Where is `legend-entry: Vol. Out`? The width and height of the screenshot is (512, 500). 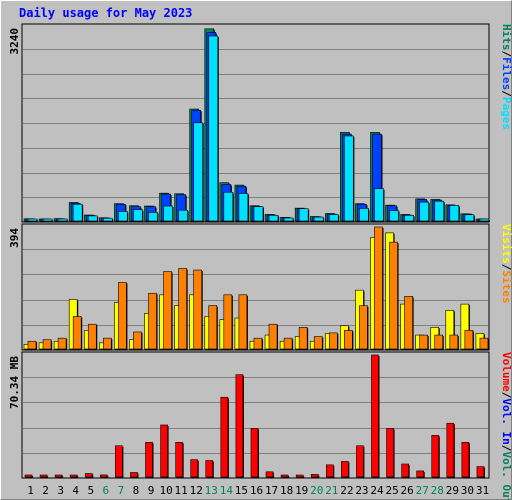 legend-entry: Vol. Out is located at coordinates (506, 475).